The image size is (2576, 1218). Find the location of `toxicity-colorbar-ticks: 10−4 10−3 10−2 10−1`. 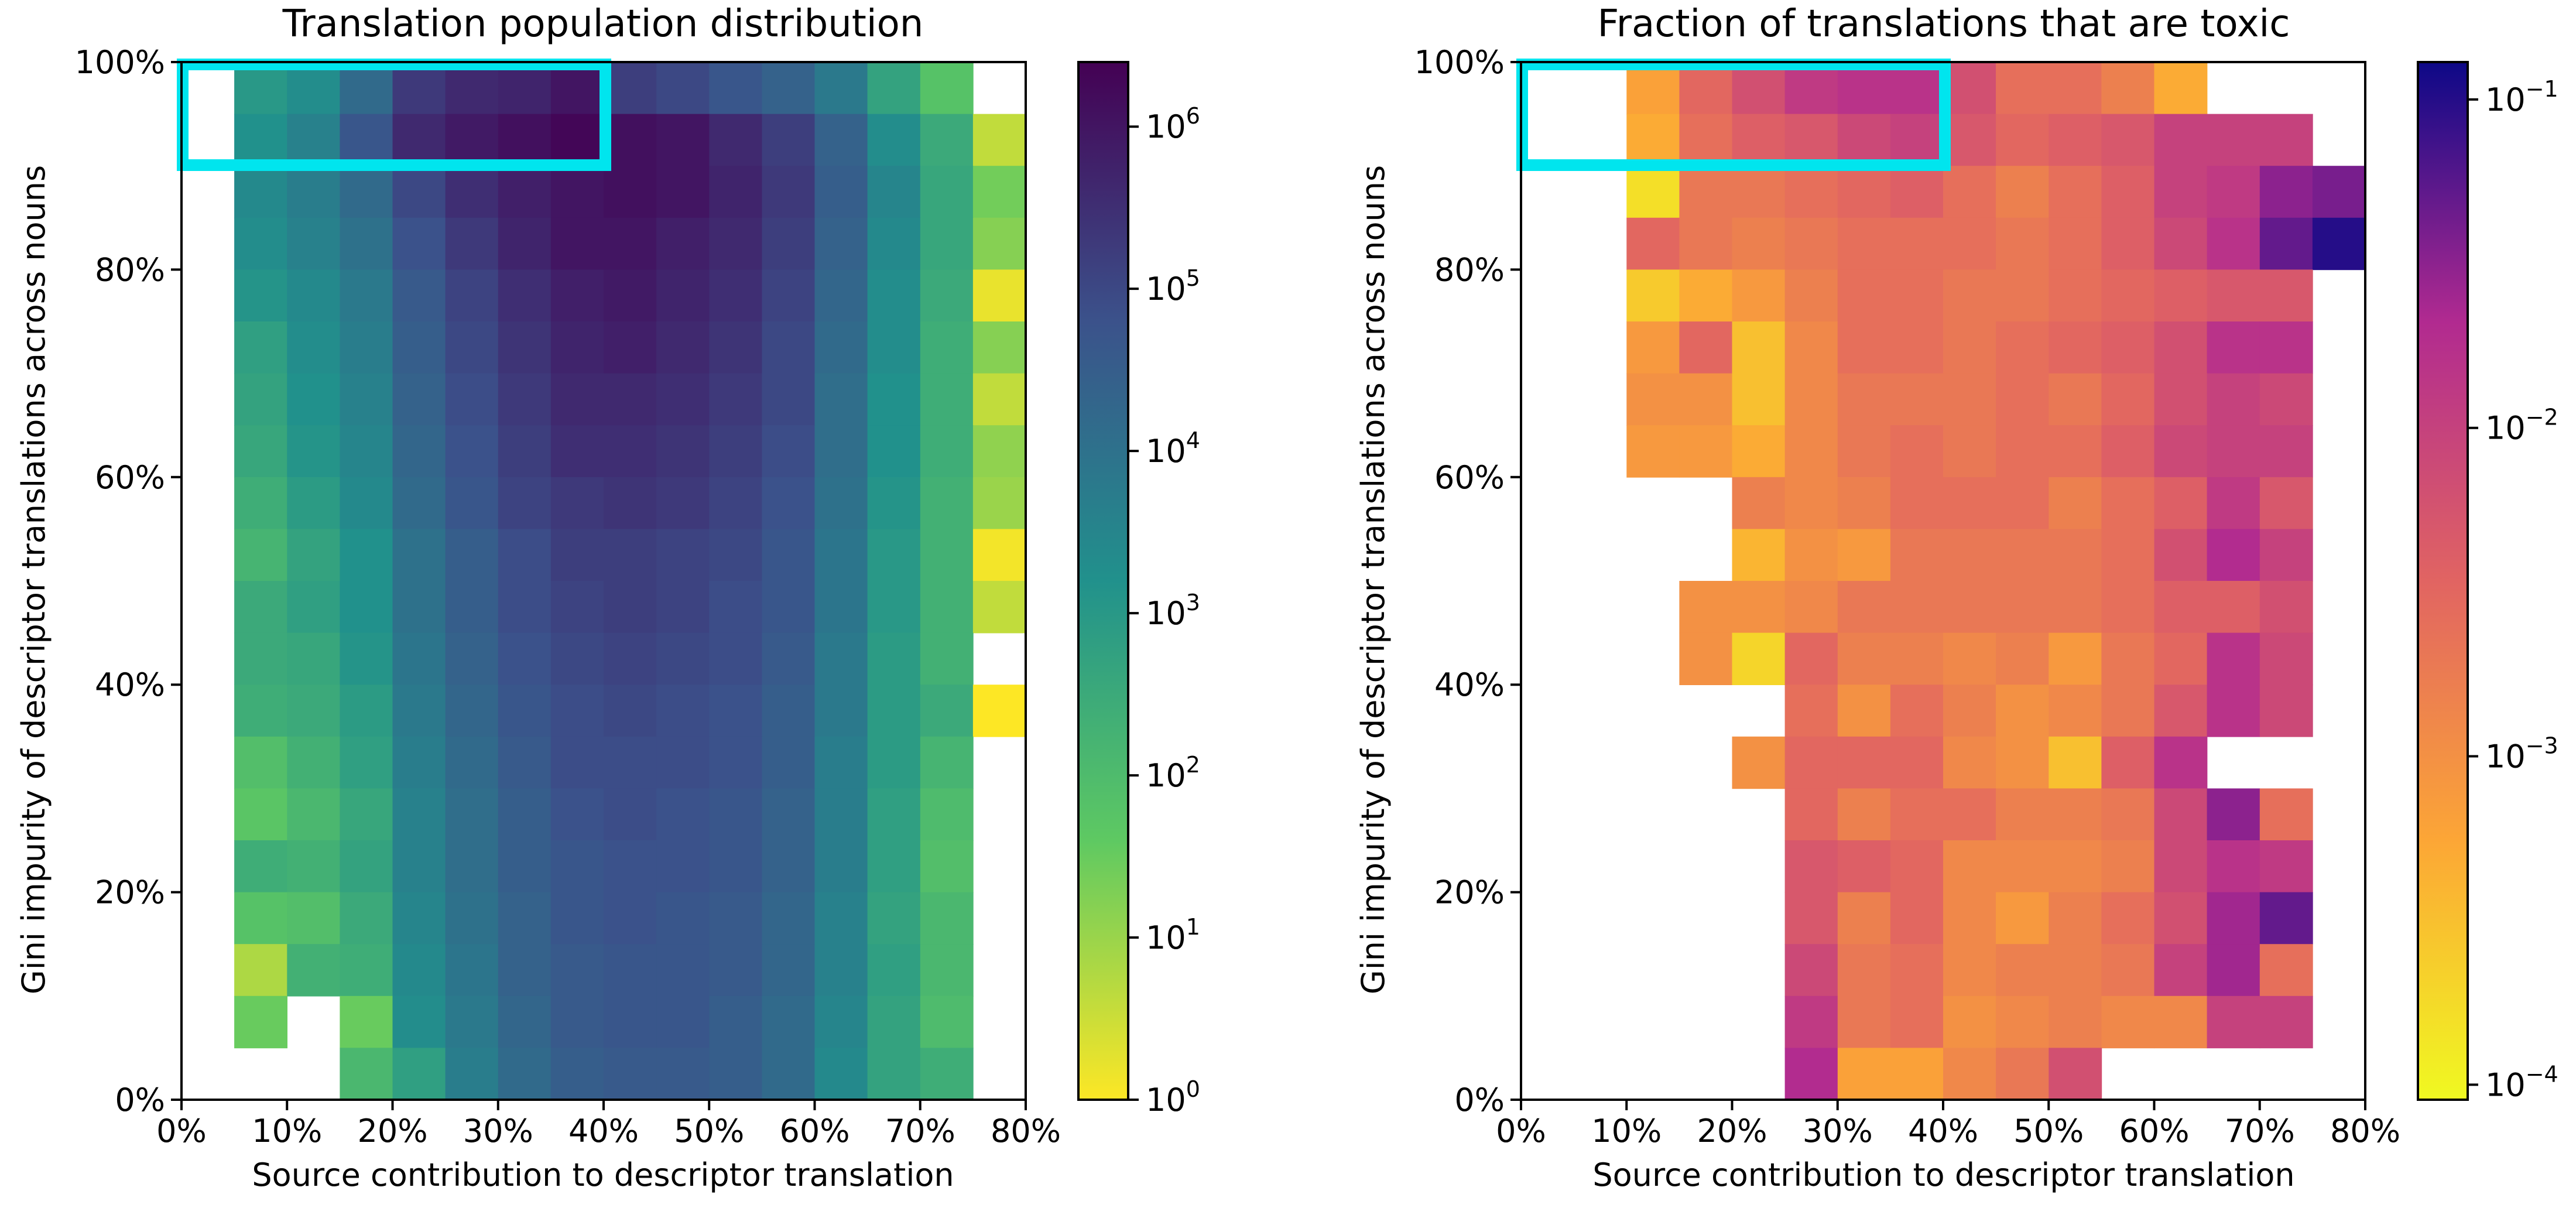

toxicity-colorbar-ticks: 10−4 10−3 10−2 10−1 is located at coordinates (2513, 589).